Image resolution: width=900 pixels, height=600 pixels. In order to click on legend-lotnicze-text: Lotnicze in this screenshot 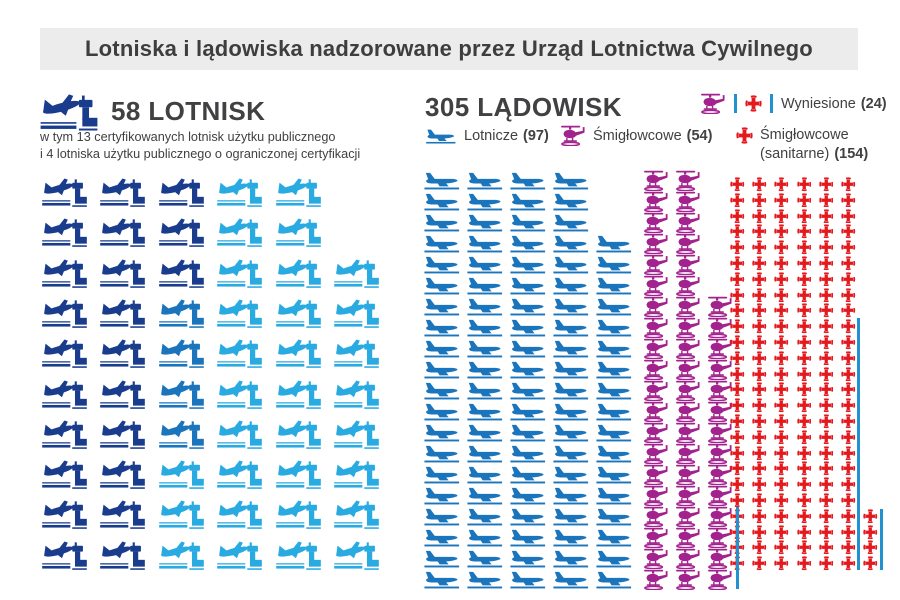, I will do `click(491, 136)`.